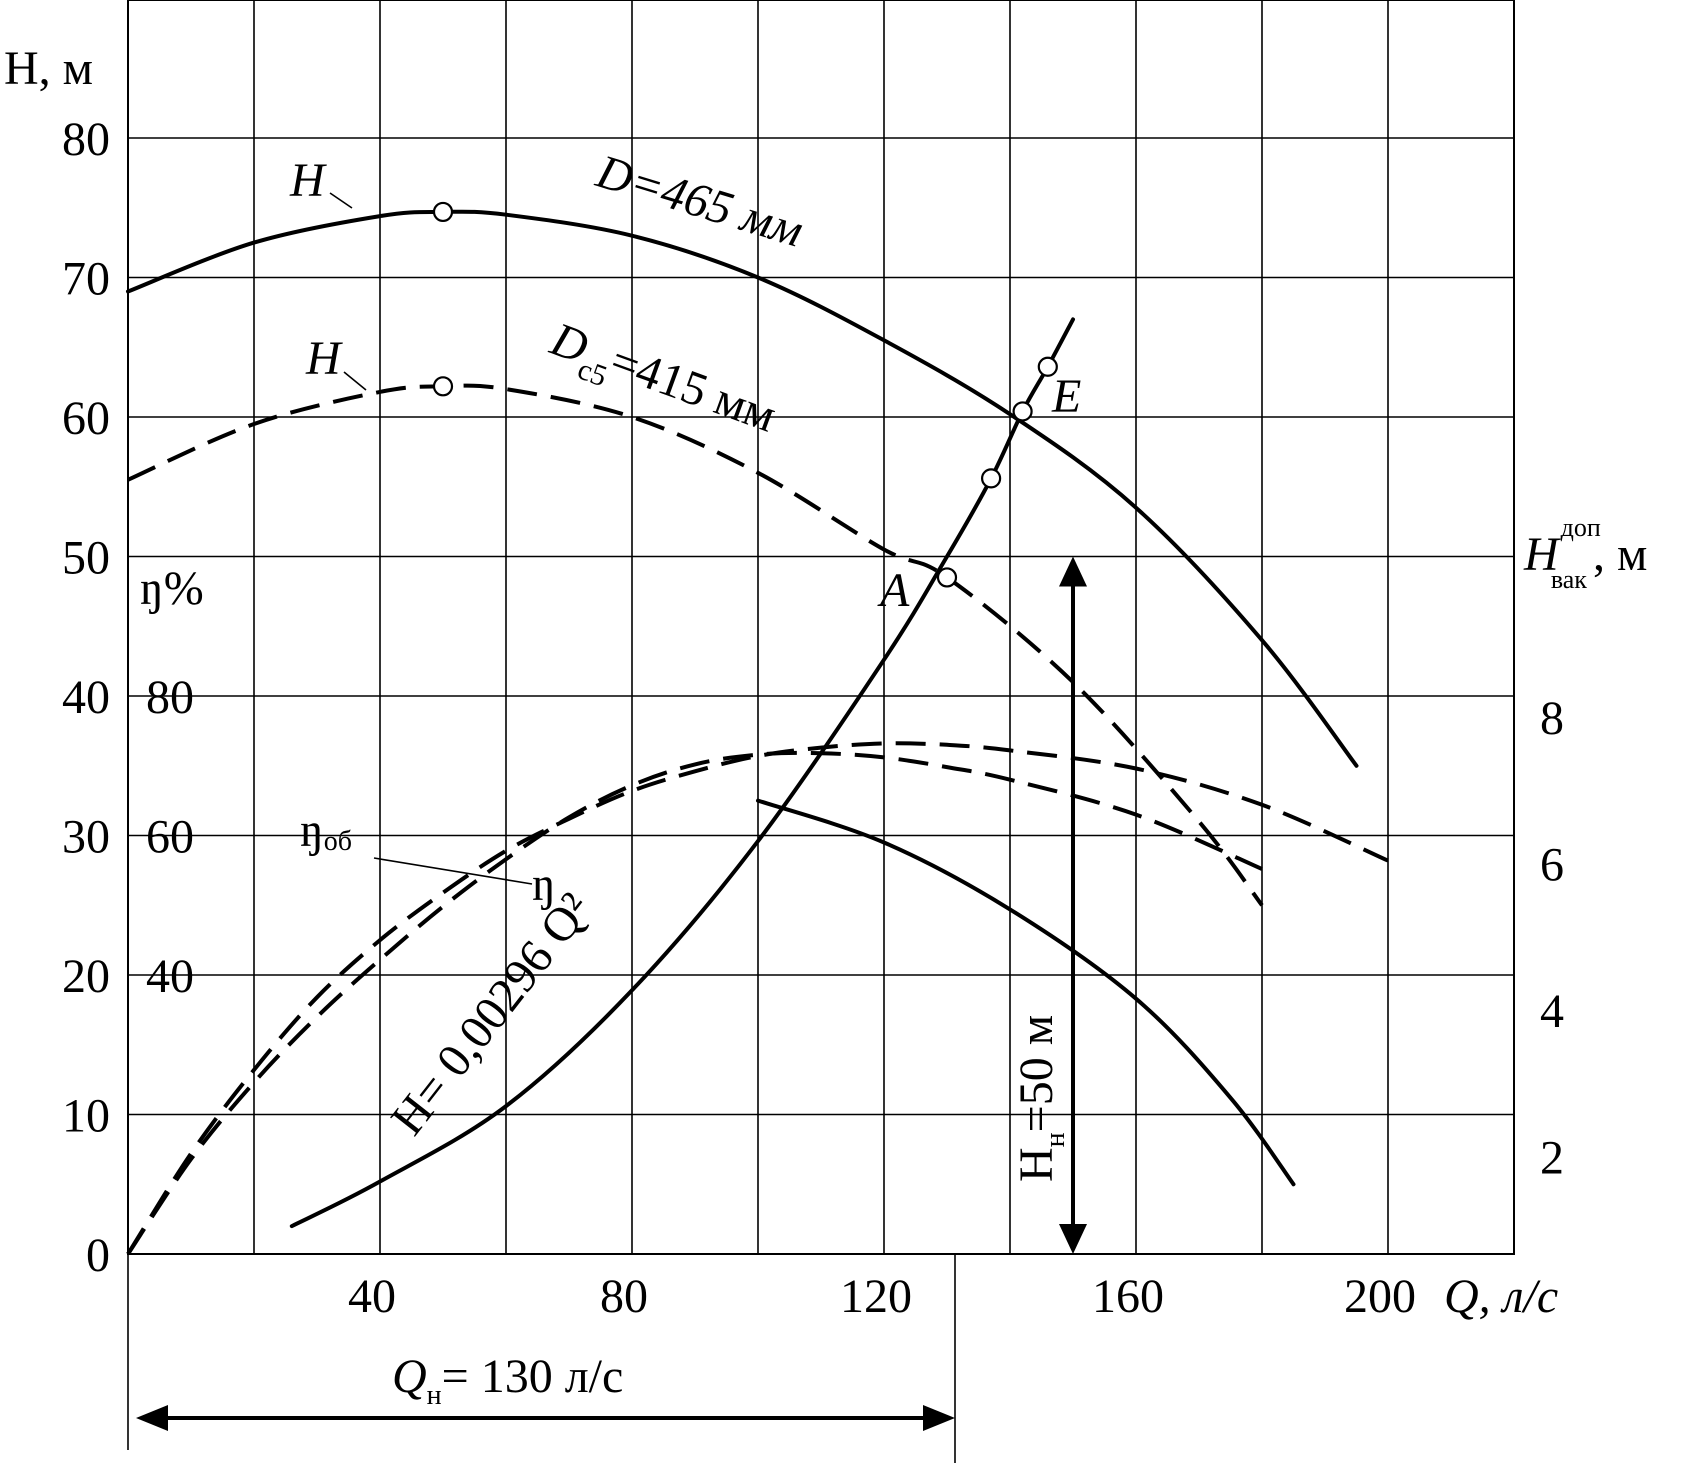  What do you see at coordinates (1501, 1296) in the screenshot?
I see `x-axis-label: Q, л/с` at bounding box center [1501, 1296].